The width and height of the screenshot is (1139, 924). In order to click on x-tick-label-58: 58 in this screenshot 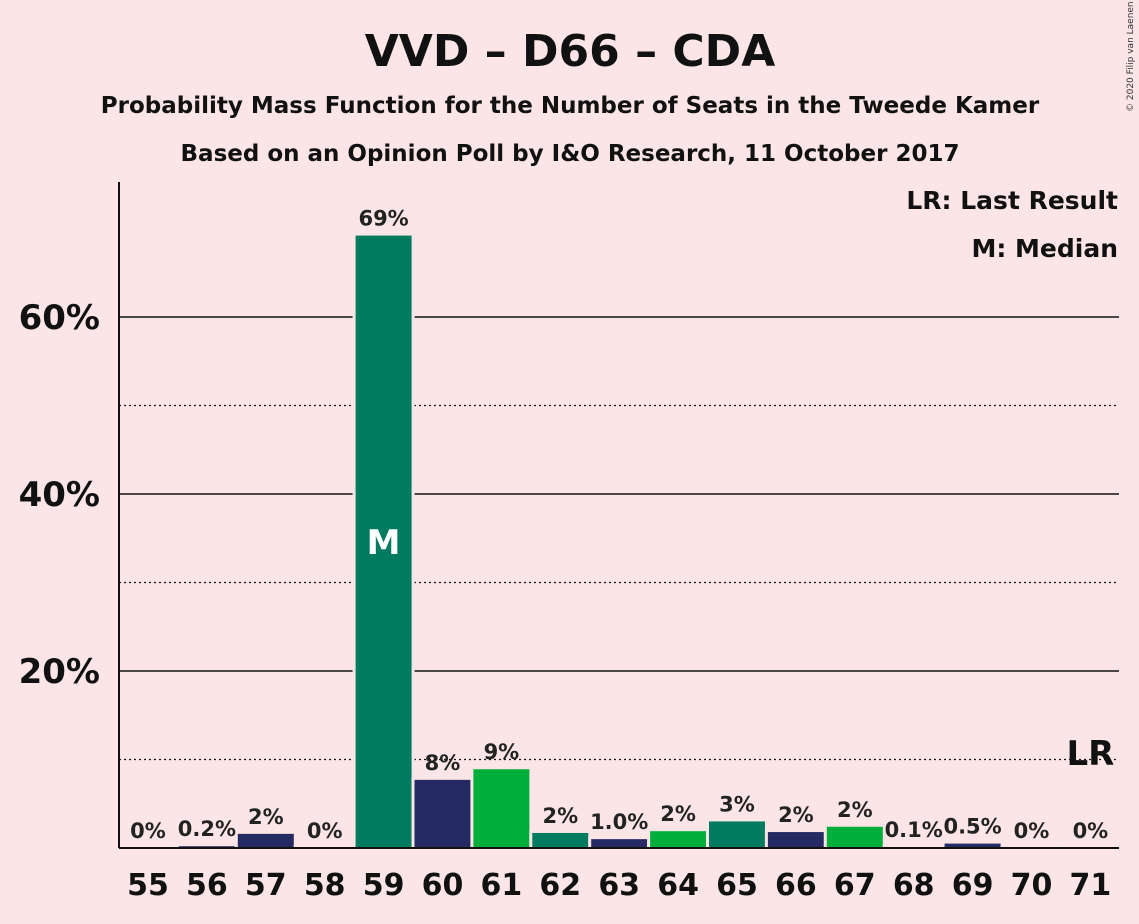, I will do `click(325, 885)`.